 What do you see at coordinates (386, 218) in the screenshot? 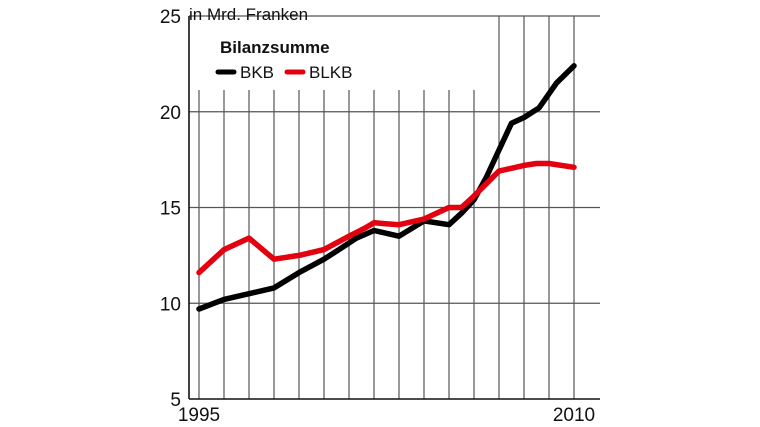
I see `series-line-blkb` at bounding box center [386, 218].